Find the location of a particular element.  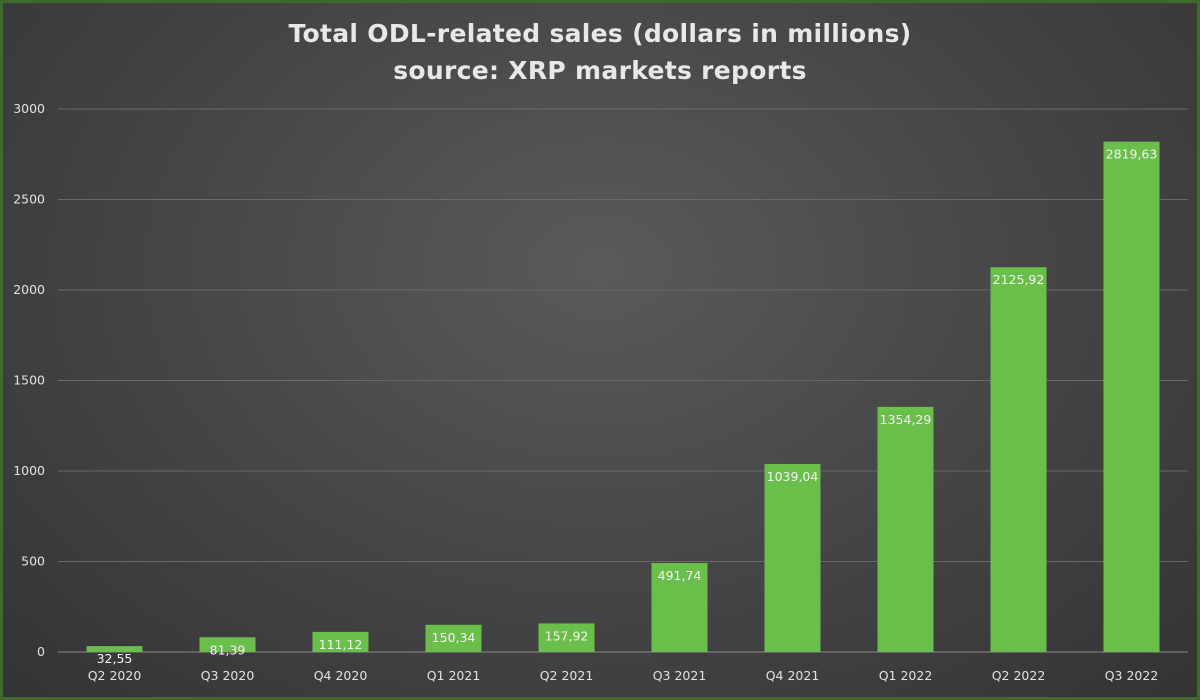

data-label: 150,34 is located at coordinates (454, 637).